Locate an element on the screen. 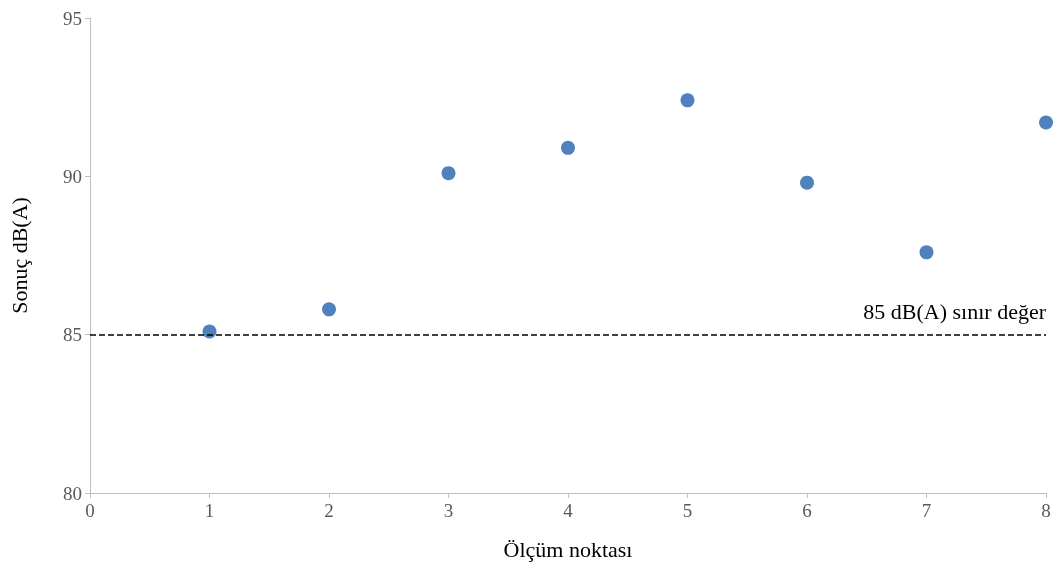  y-tick-label: 95 is located at coordinates (72, 18).